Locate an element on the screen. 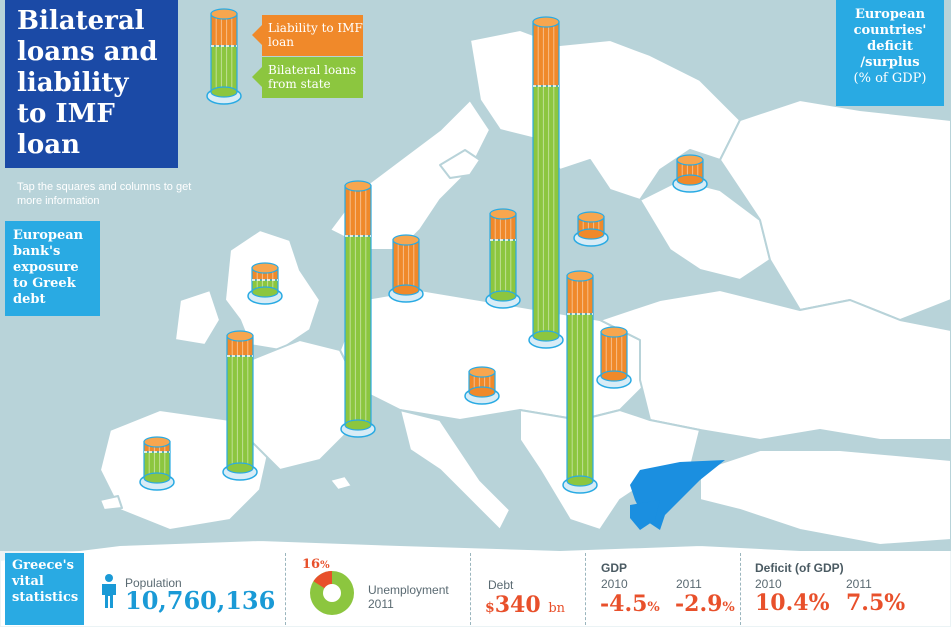  gdp-year-2010: 2010 is located at coordinates (614, 584).